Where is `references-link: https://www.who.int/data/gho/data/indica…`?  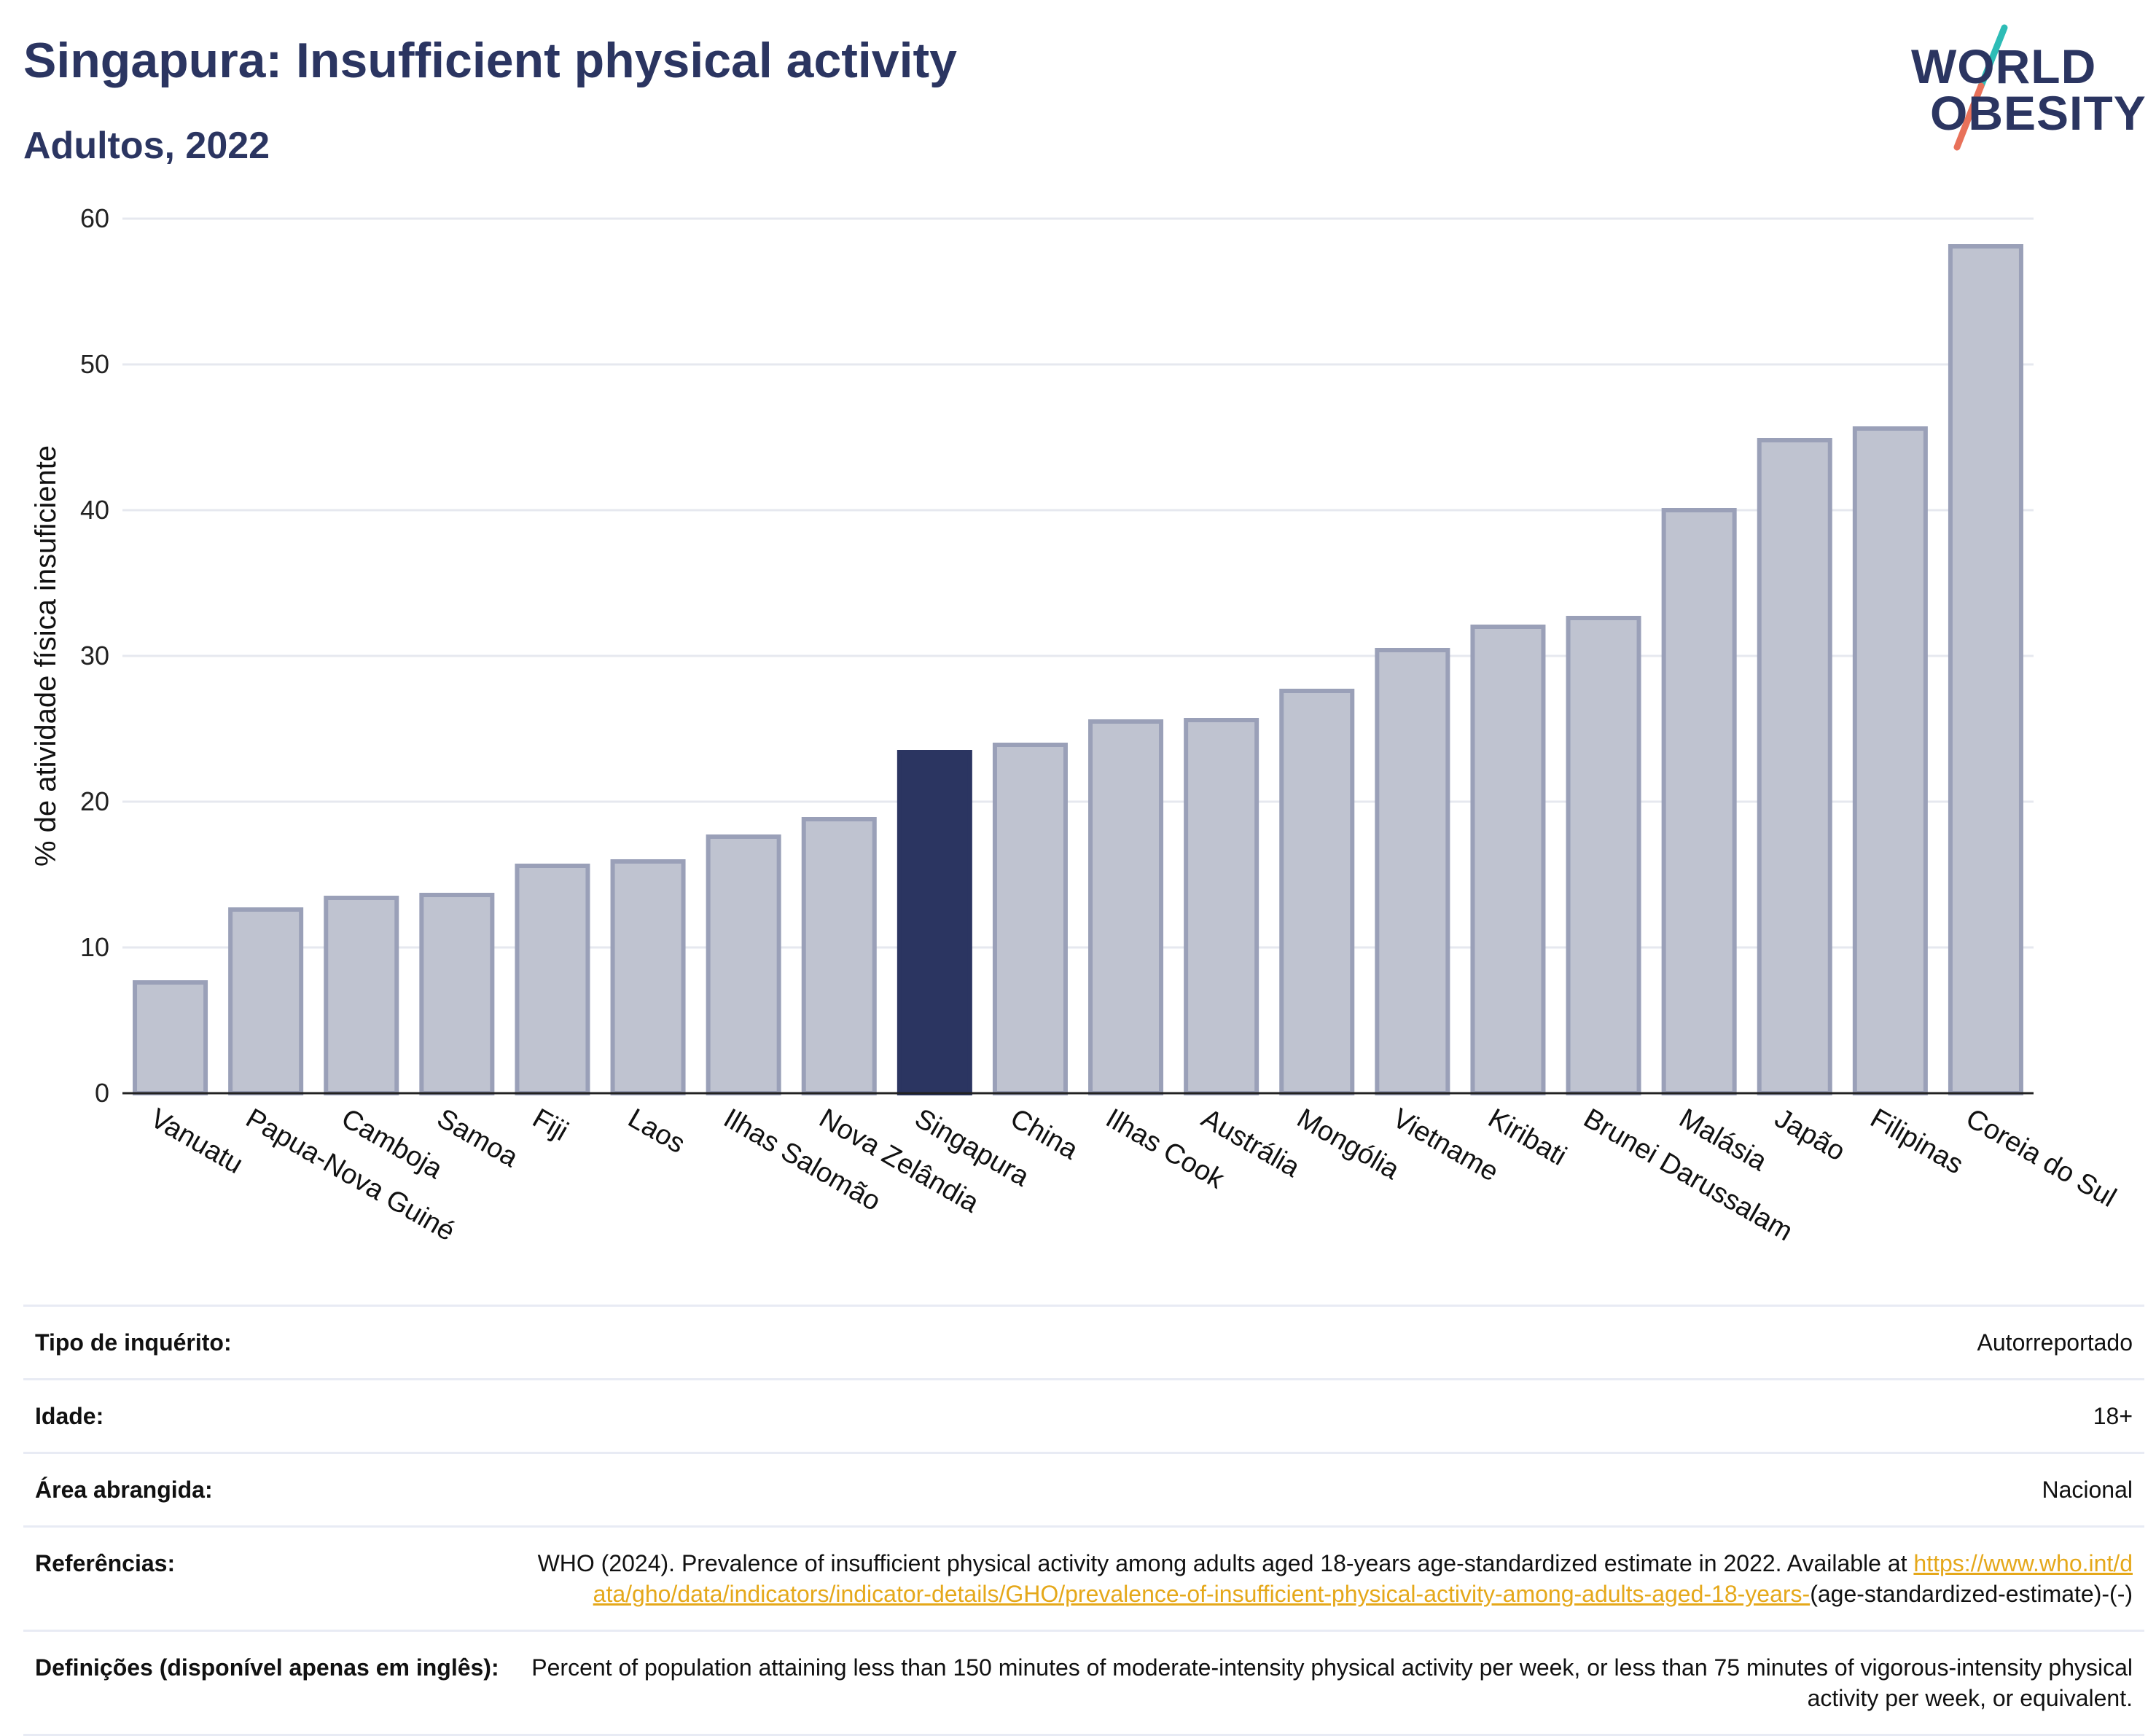
references-link: https://www.who.int/data/gho/data/indica… is located at coordinates (1363, 1578).